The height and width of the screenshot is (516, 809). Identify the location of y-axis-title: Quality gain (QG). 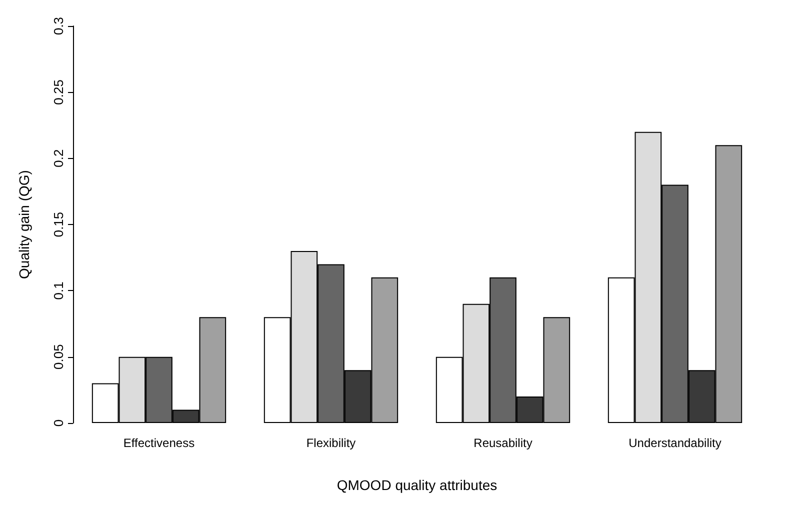
(24, 224).